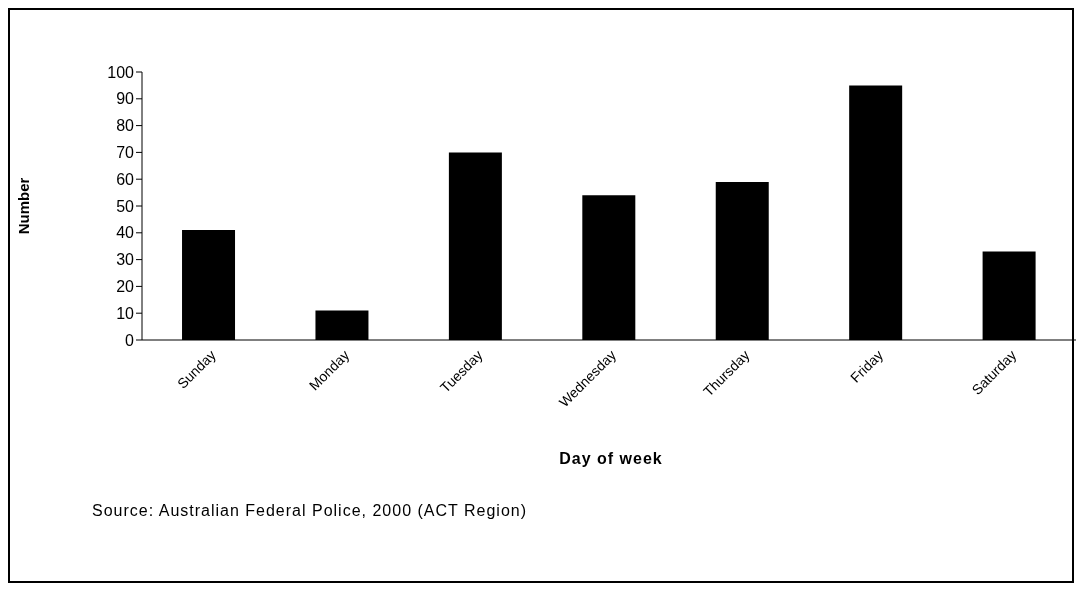 Image resolution: width=1079 pixels, height=593 pixels. I want to click on y-axis-title: Number, so click(24, 206).